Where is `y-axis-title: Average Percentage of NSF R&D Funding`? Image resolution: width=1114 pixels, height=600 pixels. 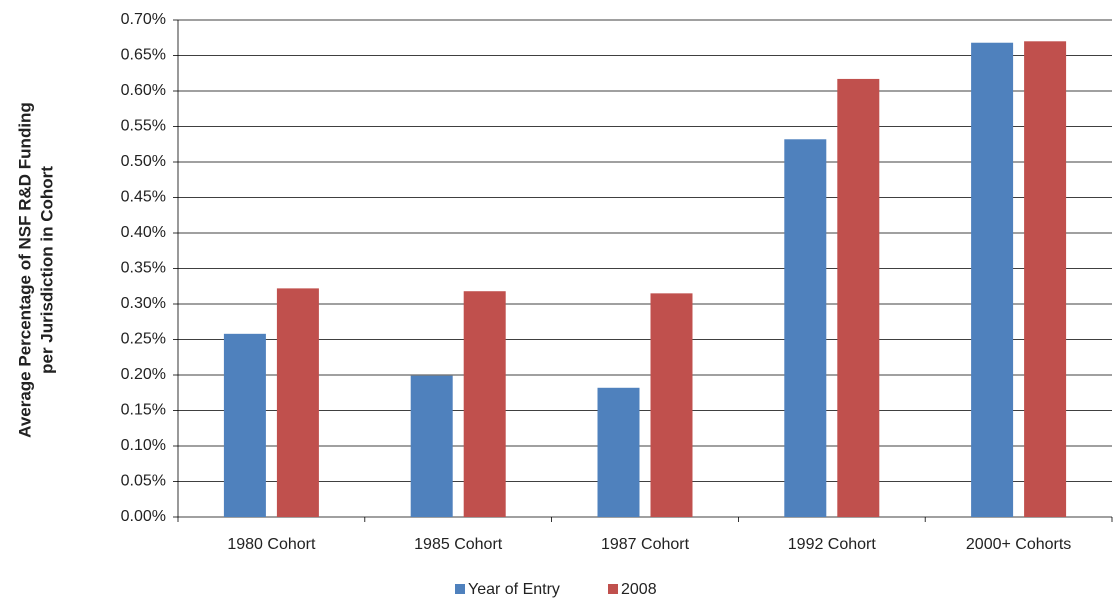 y-axis-title: Average Percentage of NSF R&D Funding is located at coordinates (24, 270).